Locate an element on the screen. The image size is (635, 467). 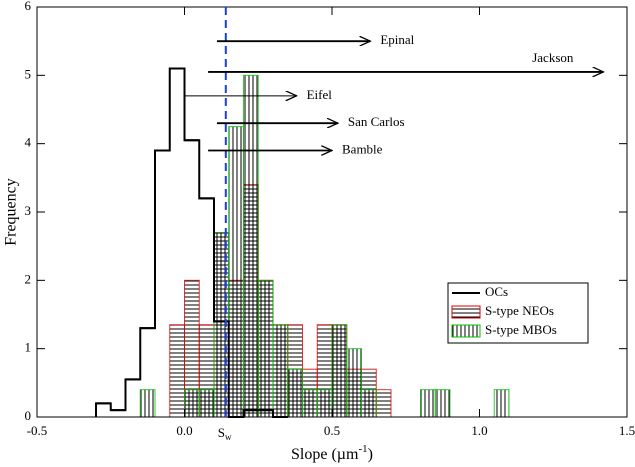
vline-label-sub: w is located at coordinates (228, 437).